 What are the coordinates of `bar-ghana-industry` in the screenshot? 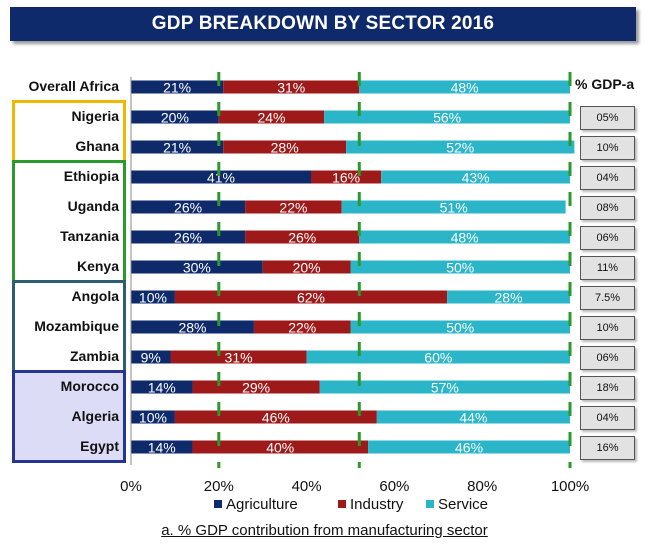 It's located at (285, 147).